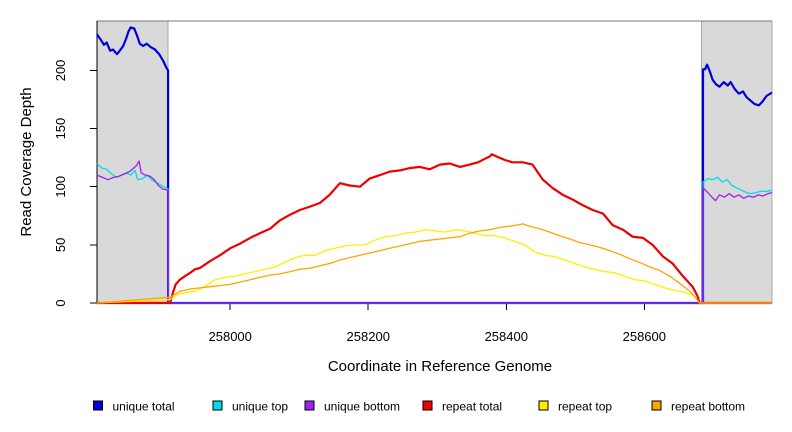 The width and height of the screenshot is (792, 432). What do you see at coordinates (260, 407) in the screenshot?
I see `legend-label: unique top` at bounding box center [260, 407].